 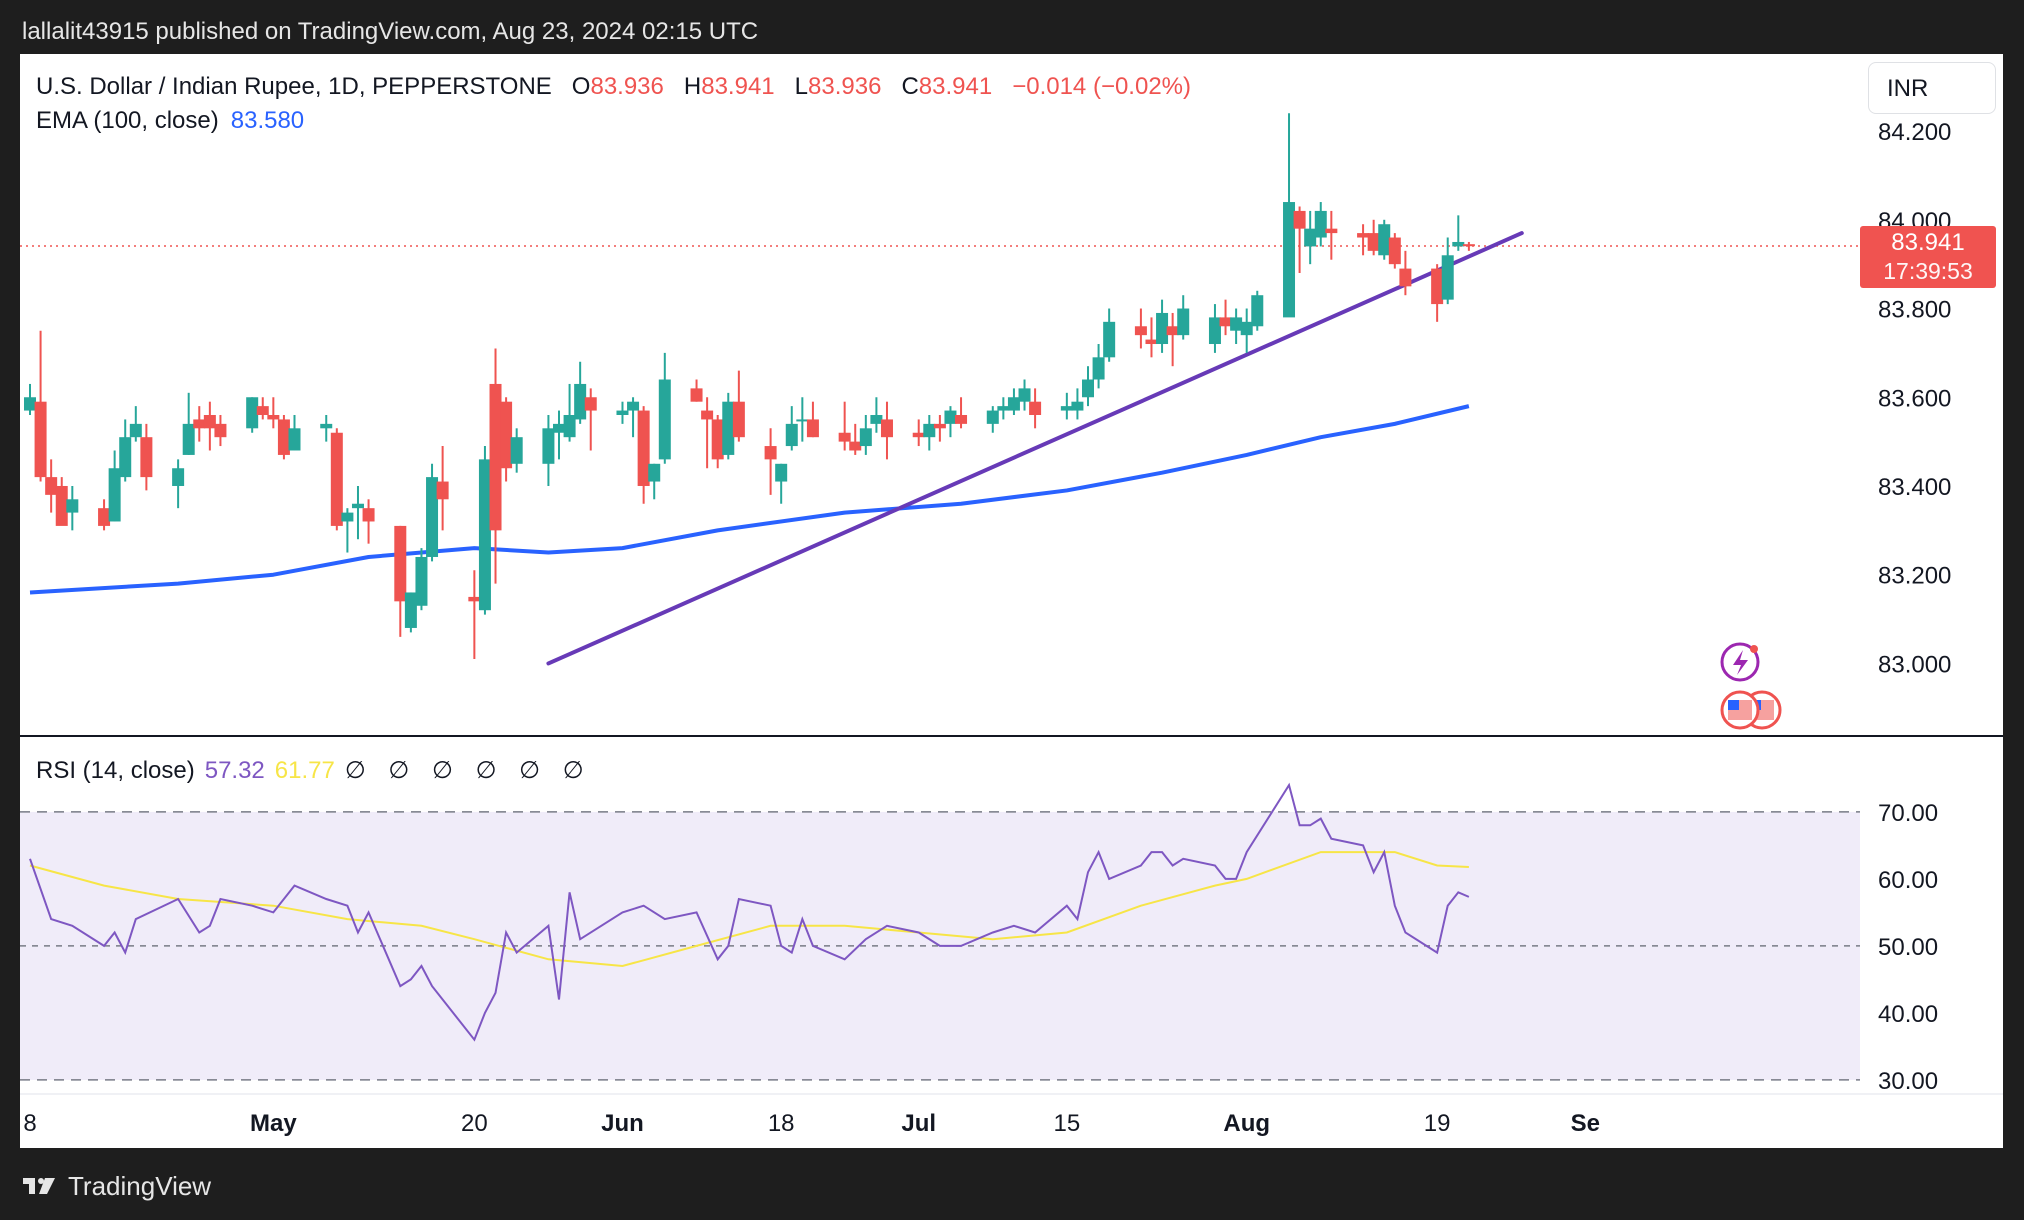 What do you see at coordinates (1585, 1123) in the screenshot?
I see `time-tick-label: Se` at bounding box center [1585, 1123].